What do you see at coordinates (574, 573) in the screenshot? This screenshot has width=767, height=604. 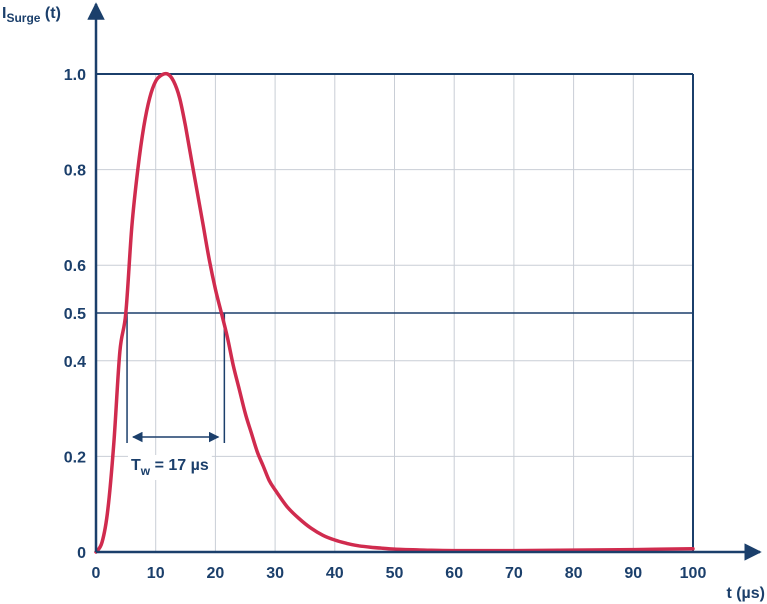 I see `x-tick-label: 80` at bounding box center [574, 573].